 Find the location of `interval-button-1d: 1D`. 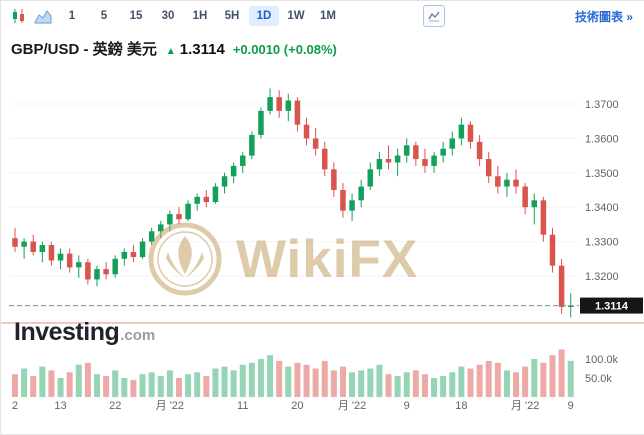

interval-button-1d: 1D is located at coordinates (264, 16).